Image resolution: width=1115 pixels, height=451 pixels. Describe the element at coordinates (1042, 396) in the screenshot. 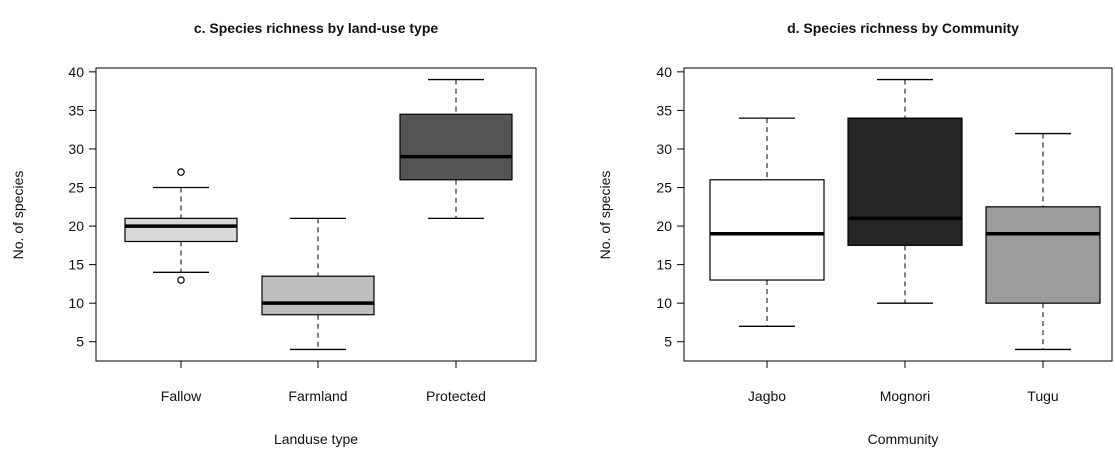

I see `x-tick-label: Tugu` at that location.